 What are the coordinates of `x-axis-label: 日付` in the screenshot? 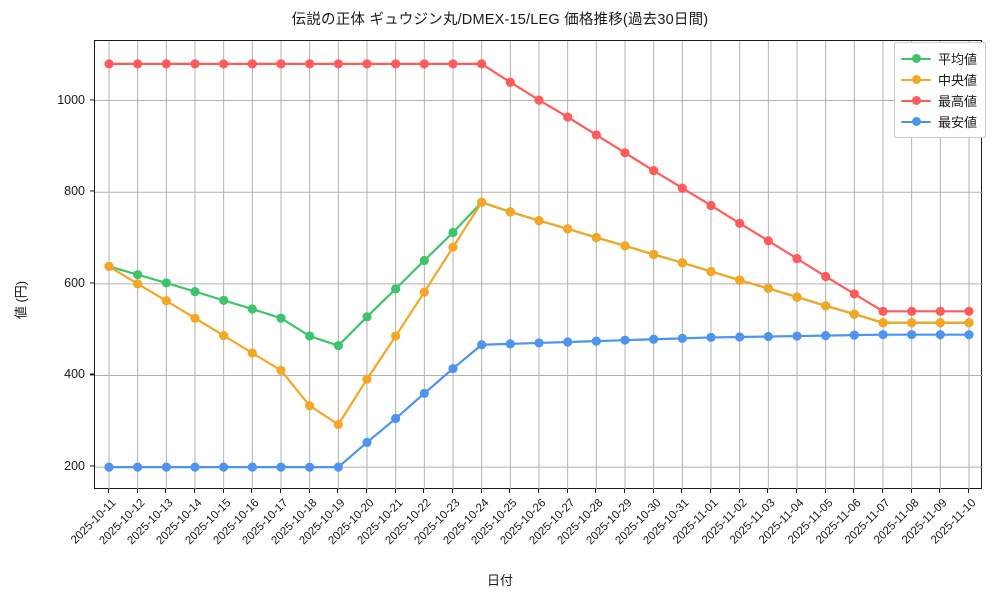 It's located at (499, 580).